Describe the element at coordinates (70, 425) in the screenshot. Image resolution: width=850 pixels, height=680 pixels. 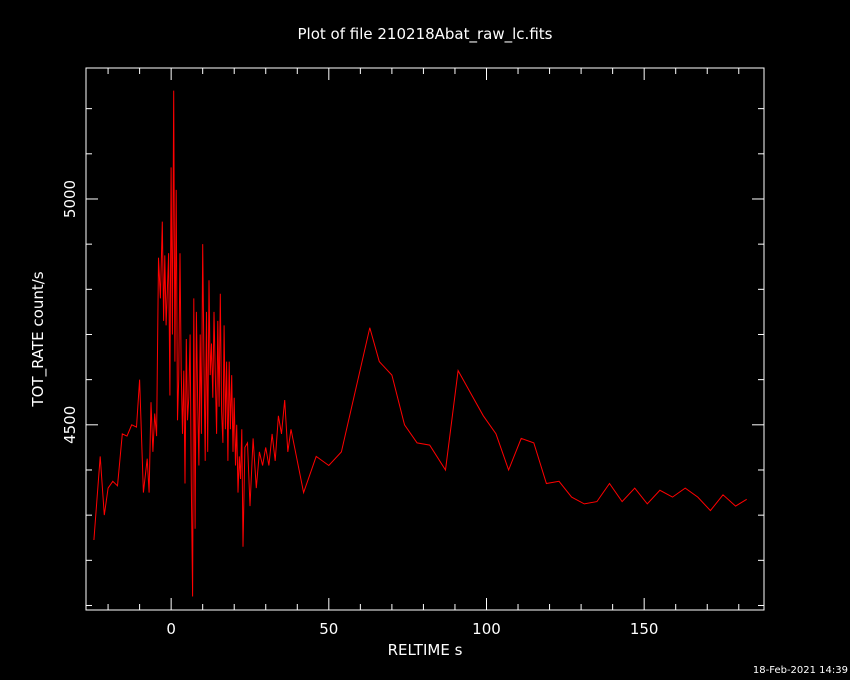
I see `y-tick-label: 4500` at that location.